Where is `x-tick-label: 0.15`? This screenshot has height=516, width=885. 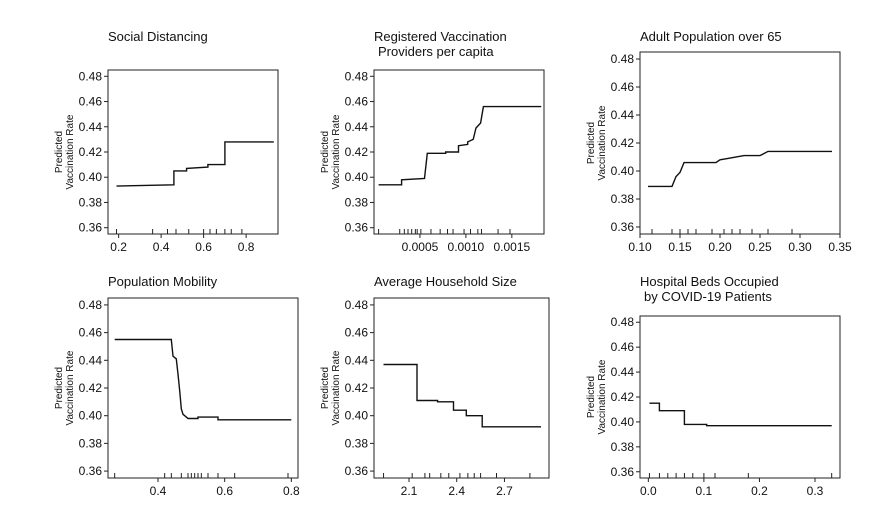
x-tick-label: 0.15 is located at coordinates (680, 247).